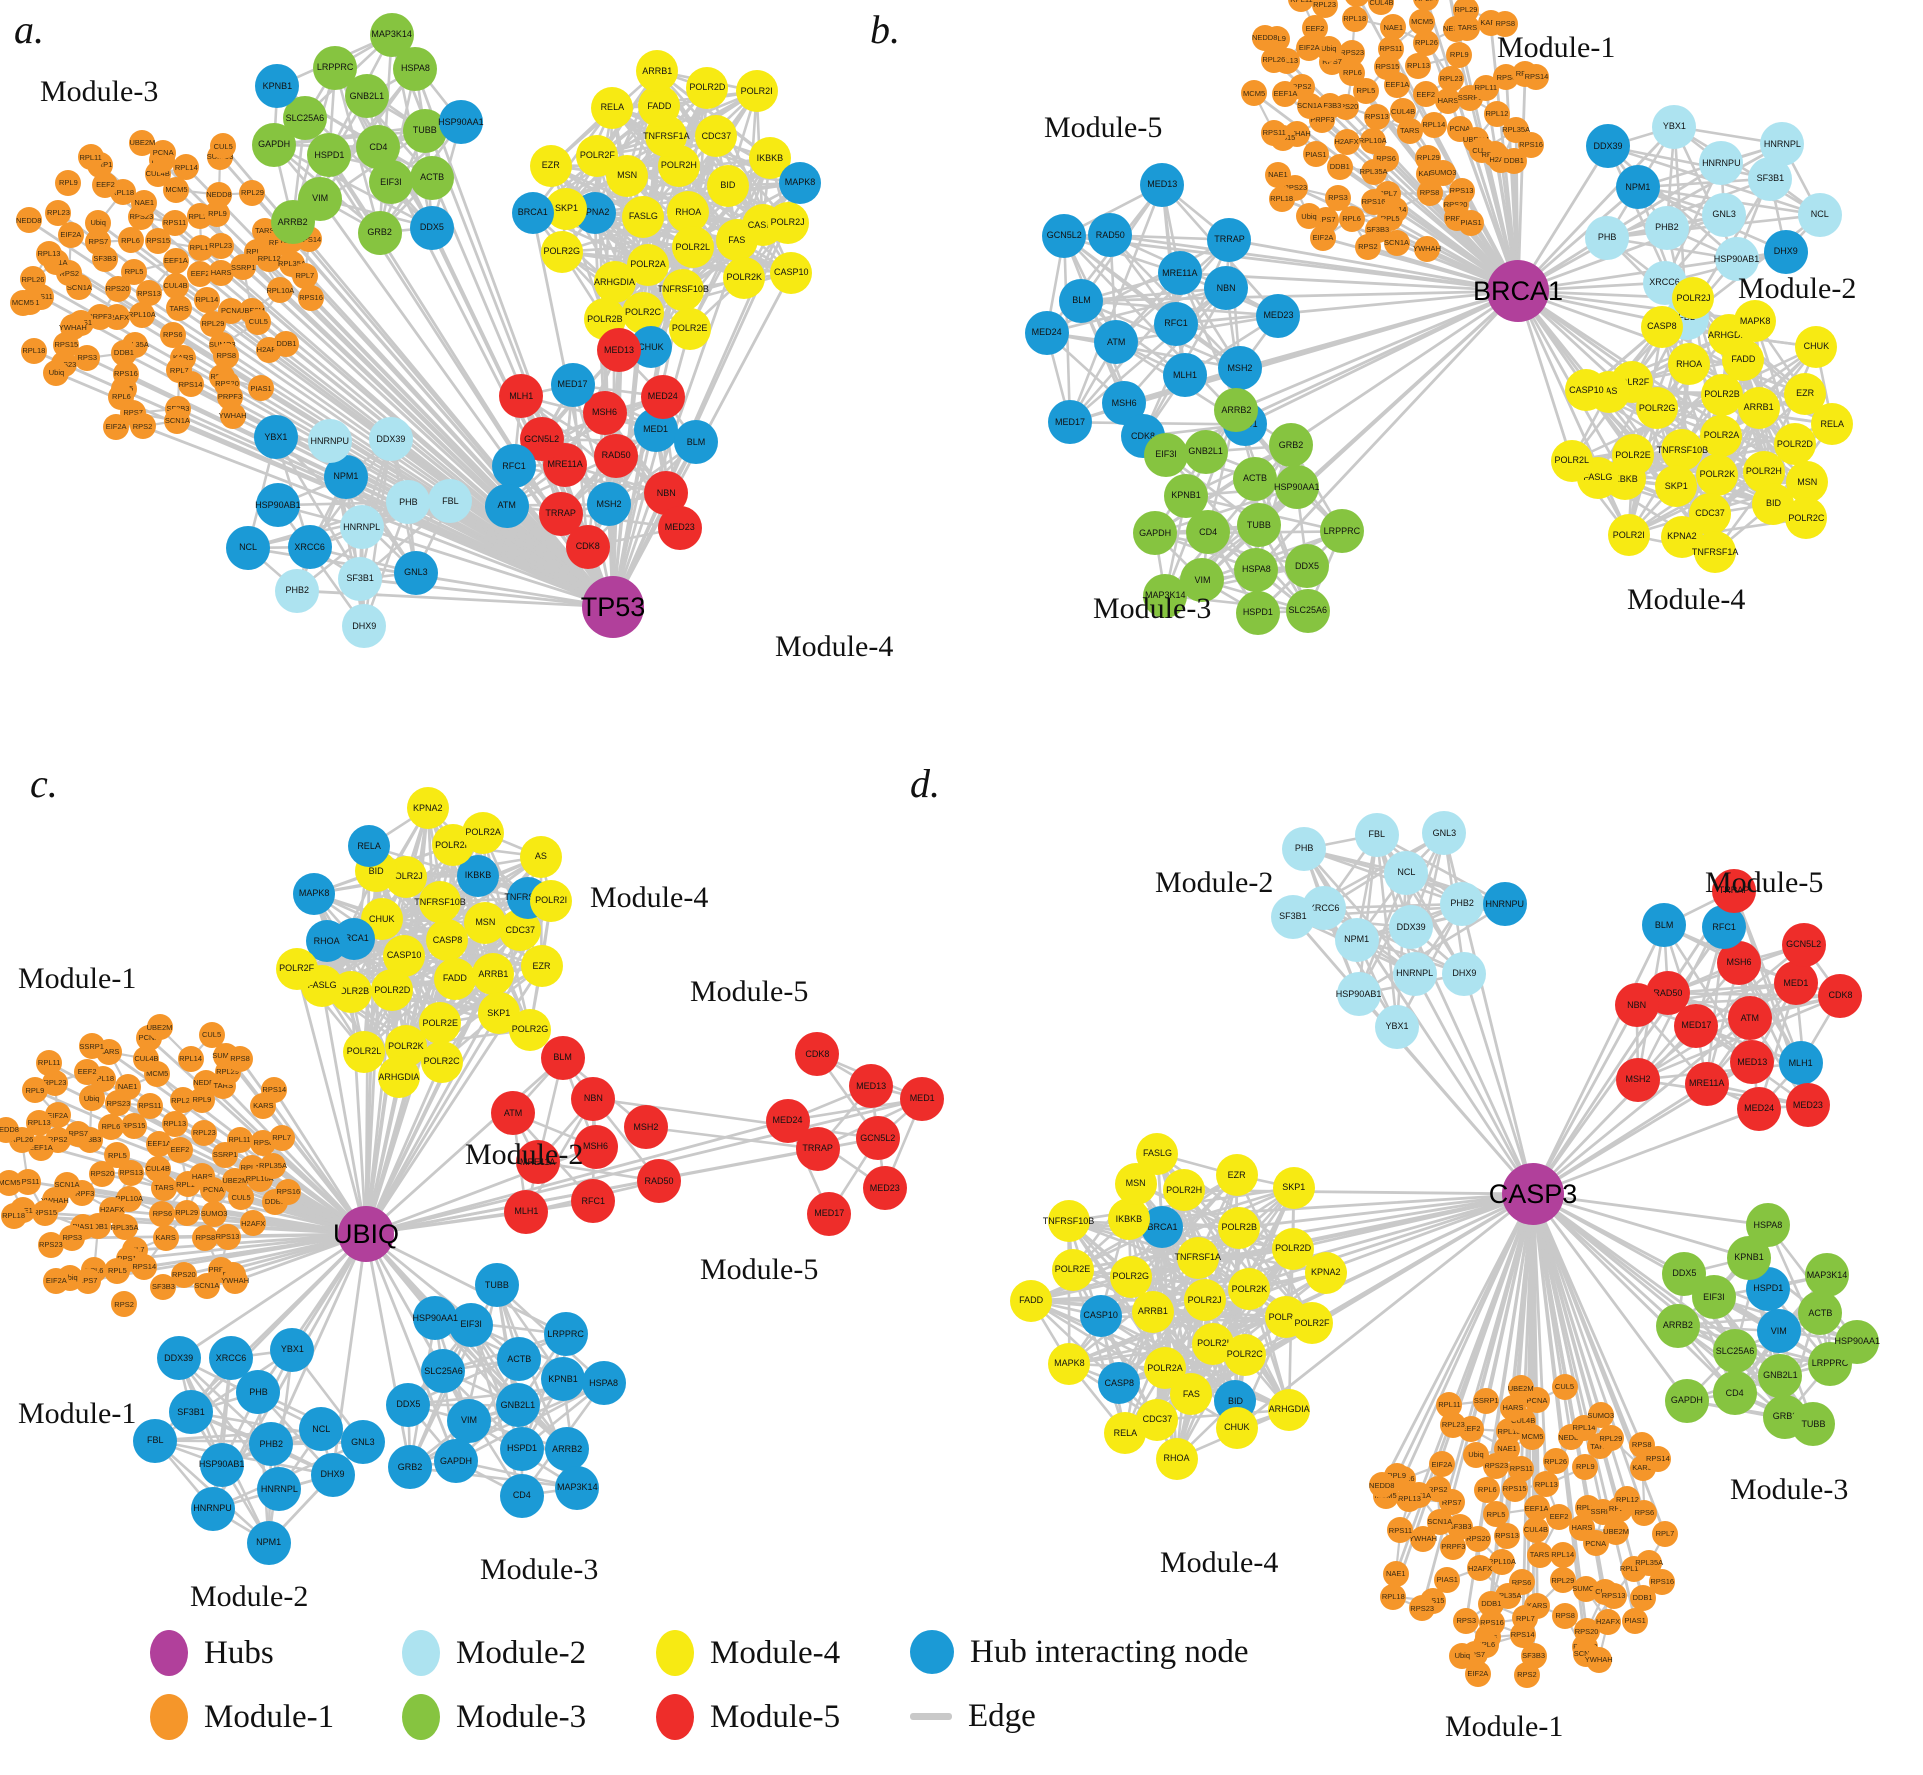 The height and width of the screenshot is (1775, 1923). I want to click on network-node-blm: BLM, so click(1664, 925).